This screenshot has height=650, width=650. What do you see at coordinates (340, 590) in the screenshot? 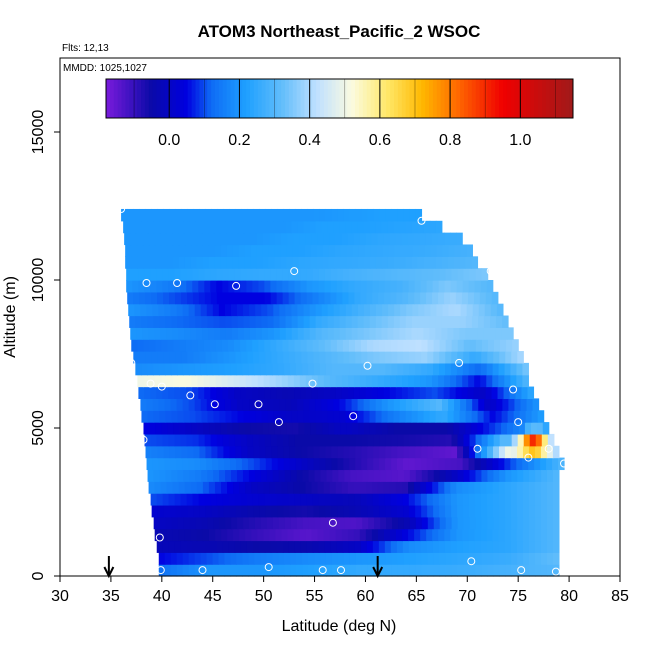
I see `x-axis: 30 35 40 45 50 55 60 65 70 75 80 85` at bounding box center [340, 590].